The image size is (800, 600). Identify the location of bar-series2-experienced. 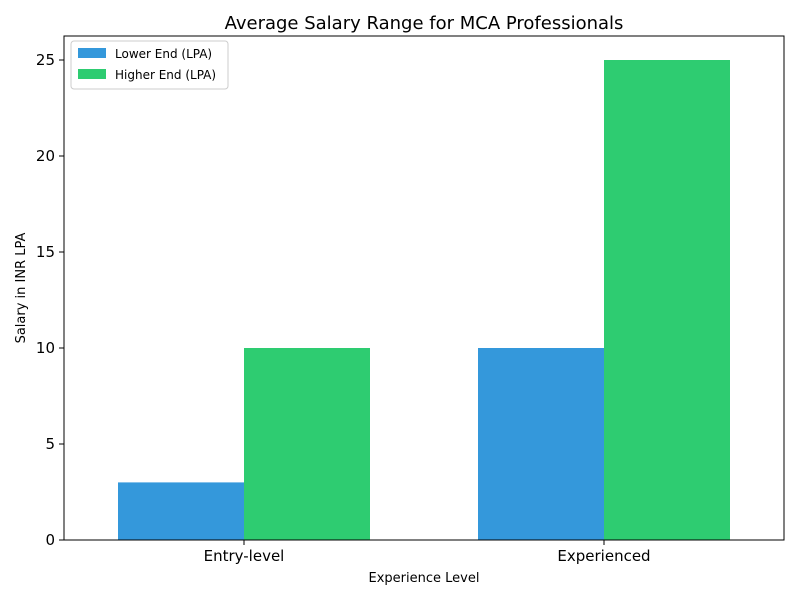
(667, 300).